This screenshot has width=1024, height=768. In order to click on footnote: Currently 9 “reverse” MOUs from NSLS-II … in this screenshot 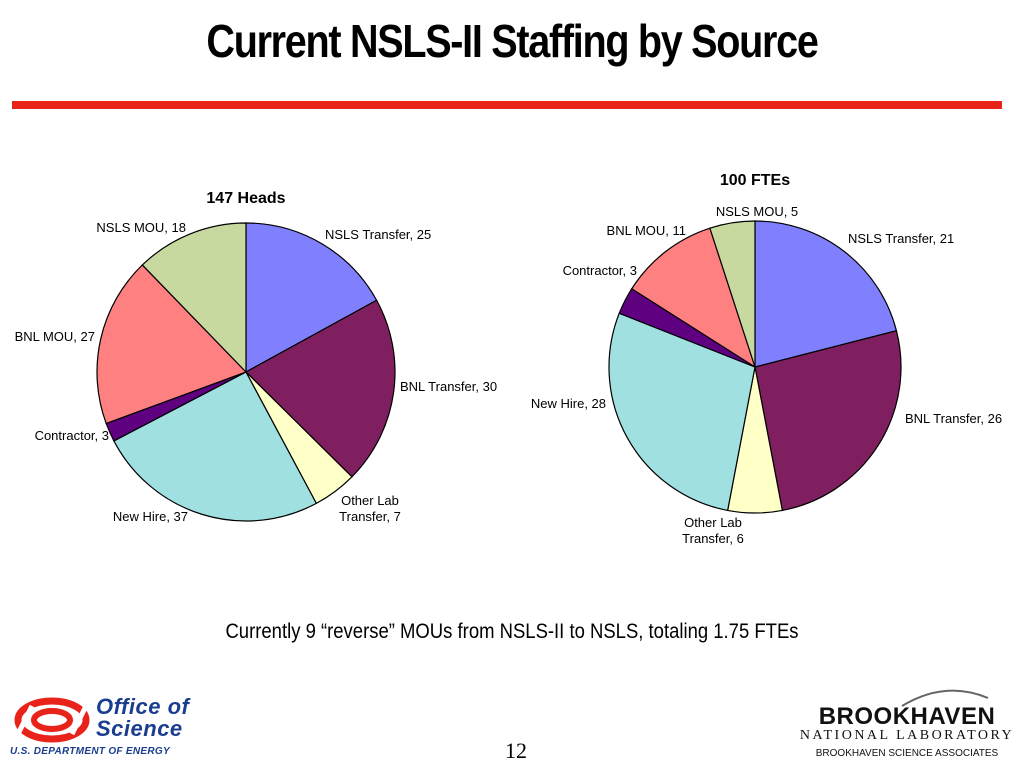, I will do `click(512, 631)`.